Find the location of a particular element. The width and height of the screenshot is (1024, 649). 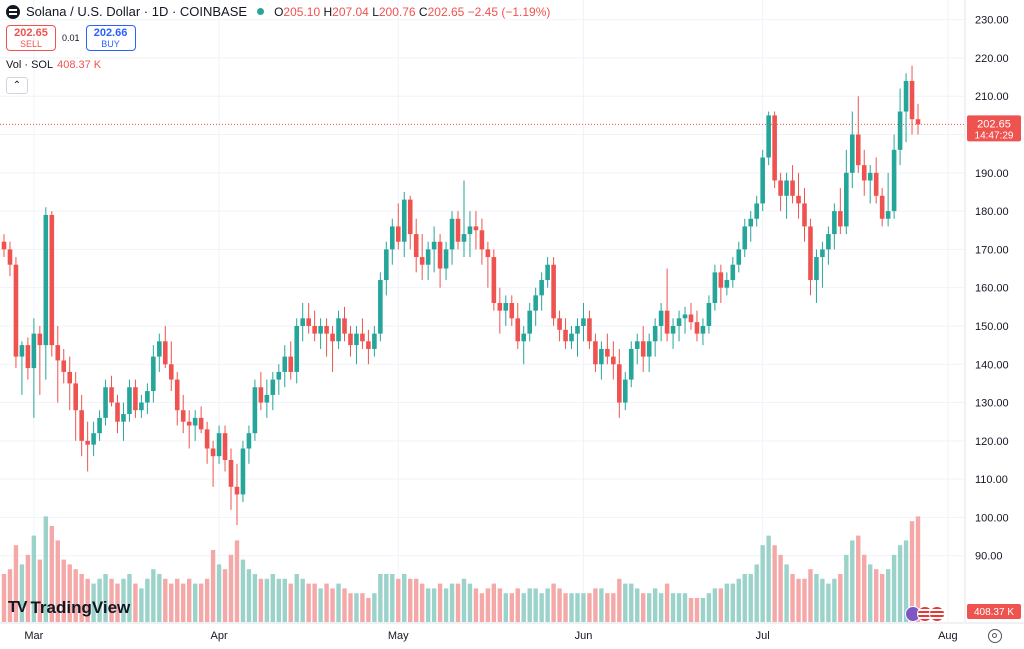

collapse-legend-button: ⌃ is located at coordinates (17, 85).